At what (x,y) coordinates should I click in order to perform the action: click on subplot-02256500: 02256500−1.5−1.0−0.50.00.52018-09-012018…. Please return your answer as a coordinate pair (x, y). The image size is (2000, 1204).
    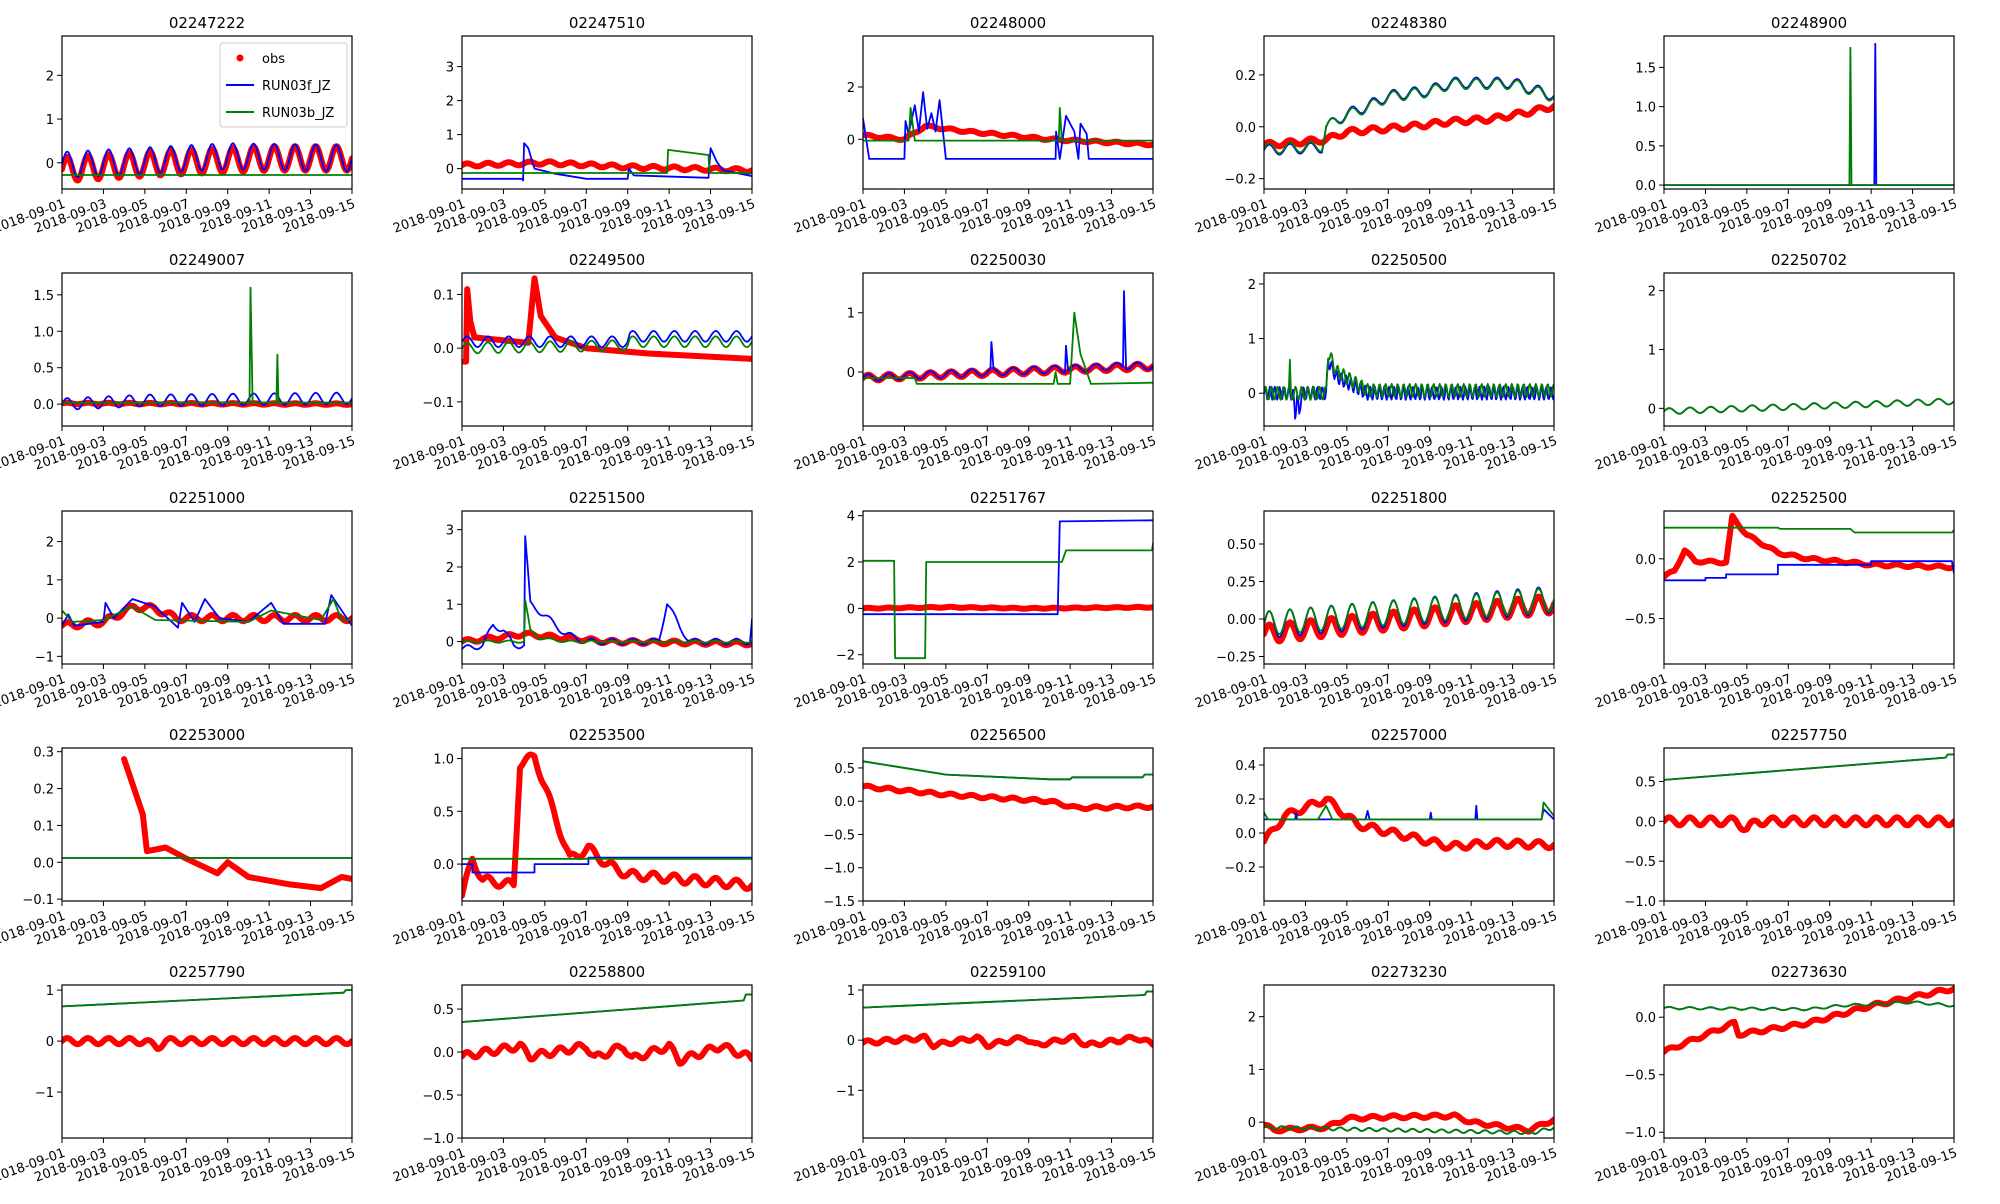
    Looking at the image, I should click on (975, 837).